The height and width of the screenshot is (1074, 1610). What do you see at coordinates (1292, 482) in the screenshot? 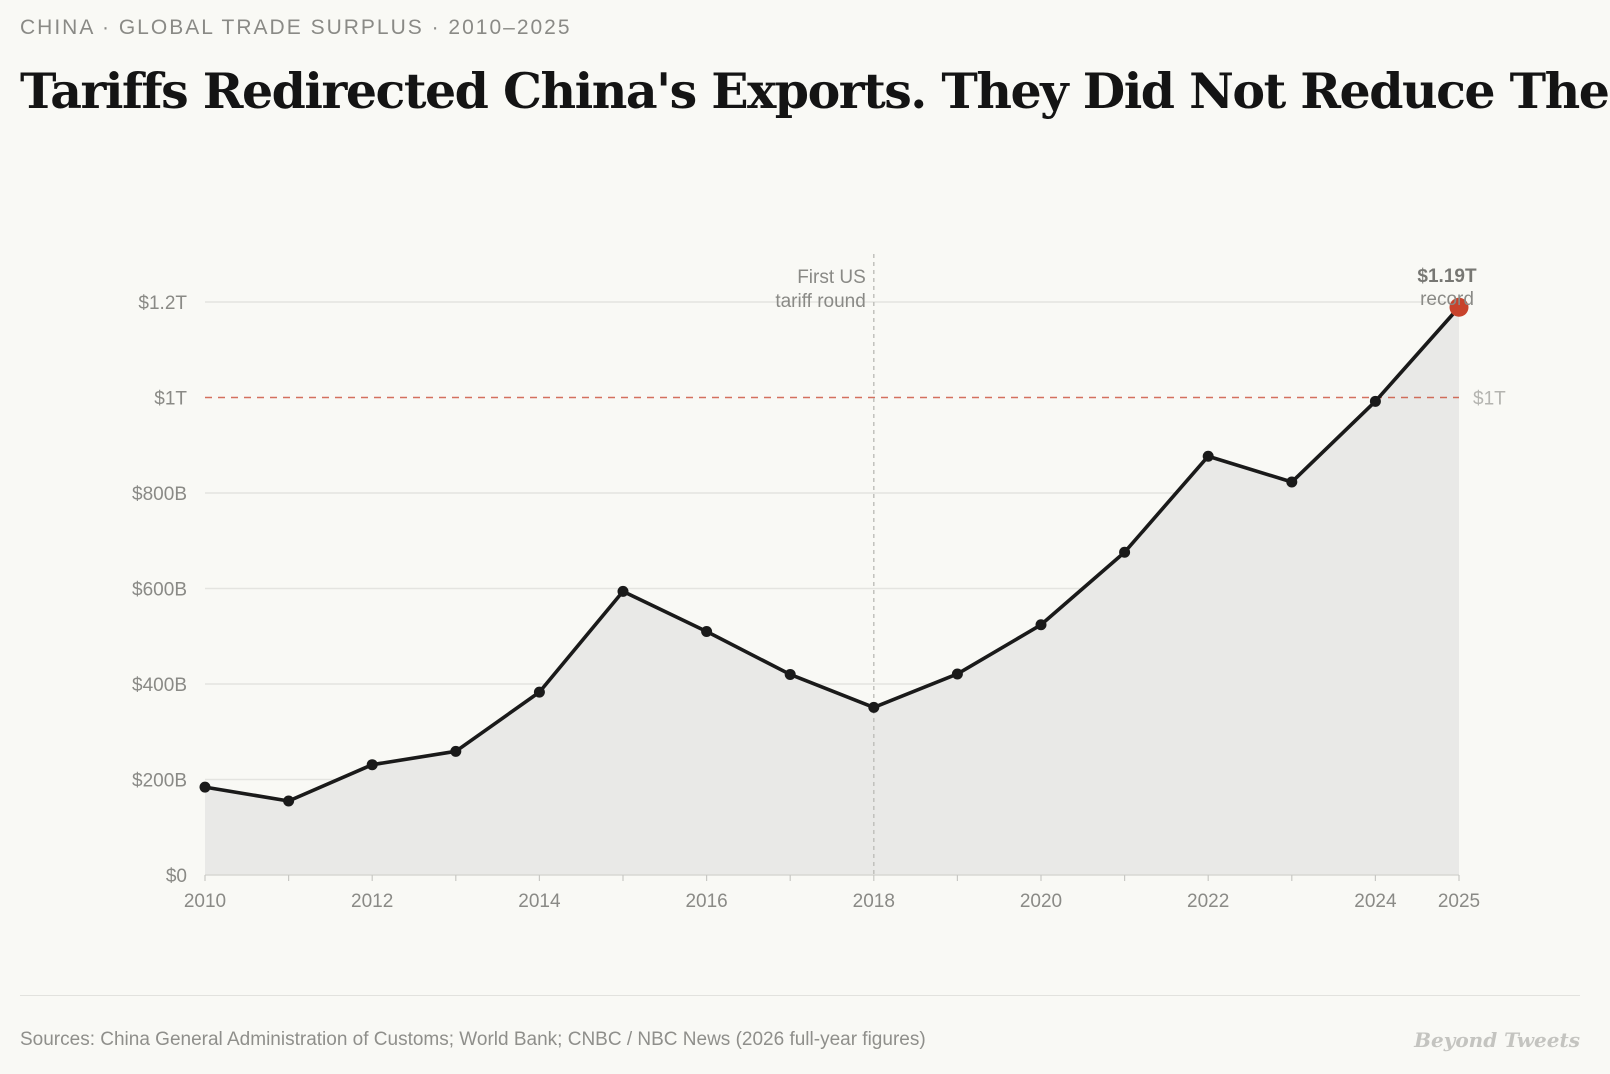
I see `data-point-2023` at bounding box center [1292, 482].